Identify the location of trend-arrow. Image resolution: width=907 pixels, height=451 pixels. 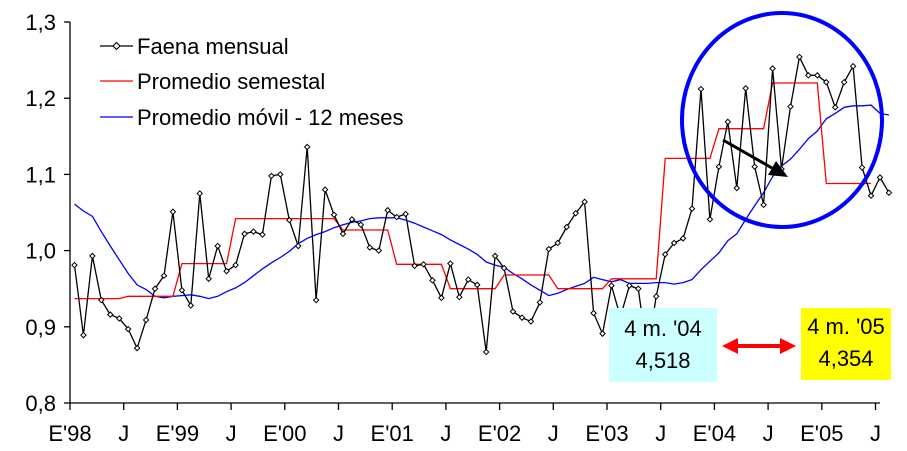
(755, 157).